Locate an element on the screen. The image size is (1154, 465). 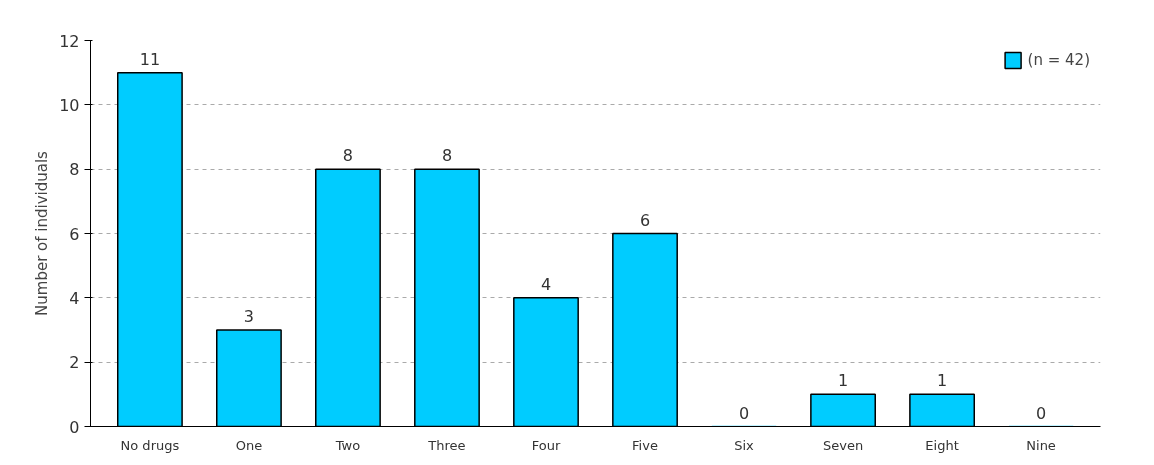
x-tick-label: Two is located at coordinates (347, 445).